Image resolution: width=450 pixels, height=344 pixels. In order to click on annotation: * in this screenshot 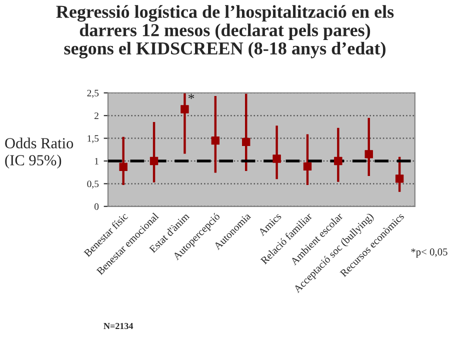, I will do `click(191, 97)`.